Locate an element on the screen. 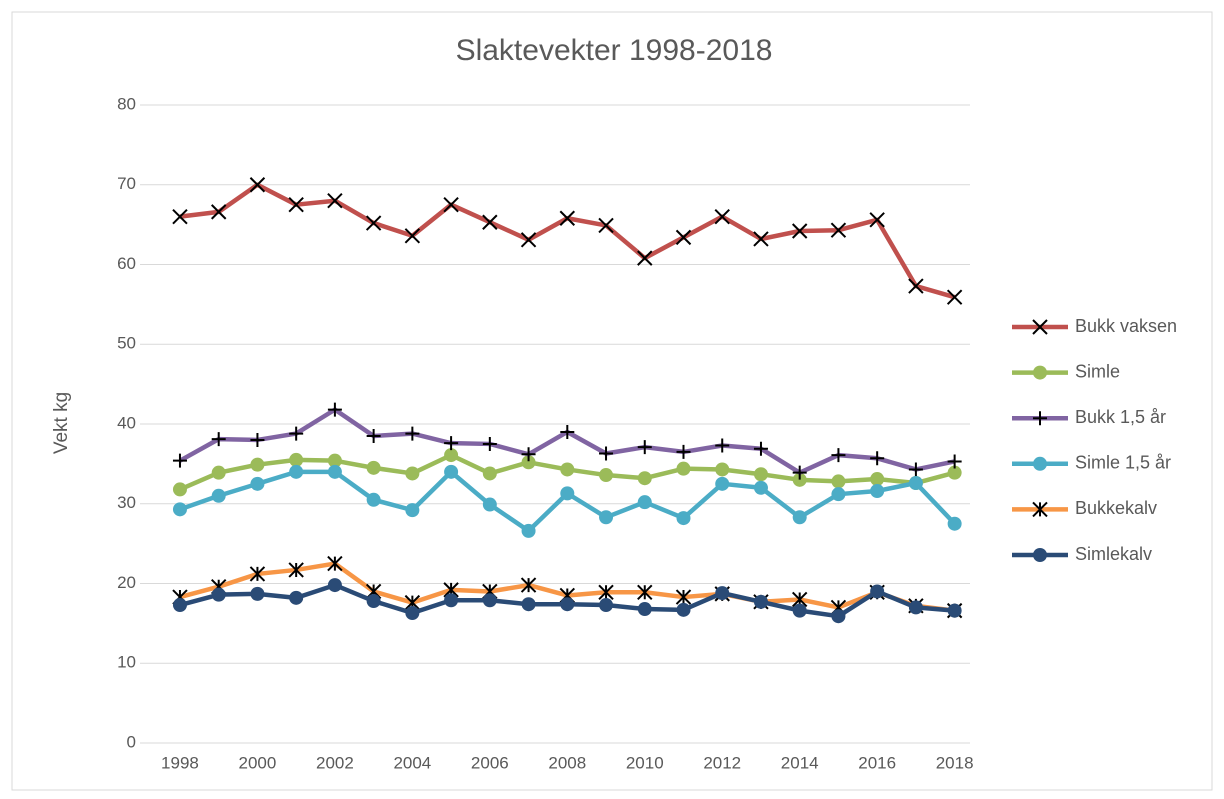  x-tick-label: 2012 is located at coordinates (722, 762).